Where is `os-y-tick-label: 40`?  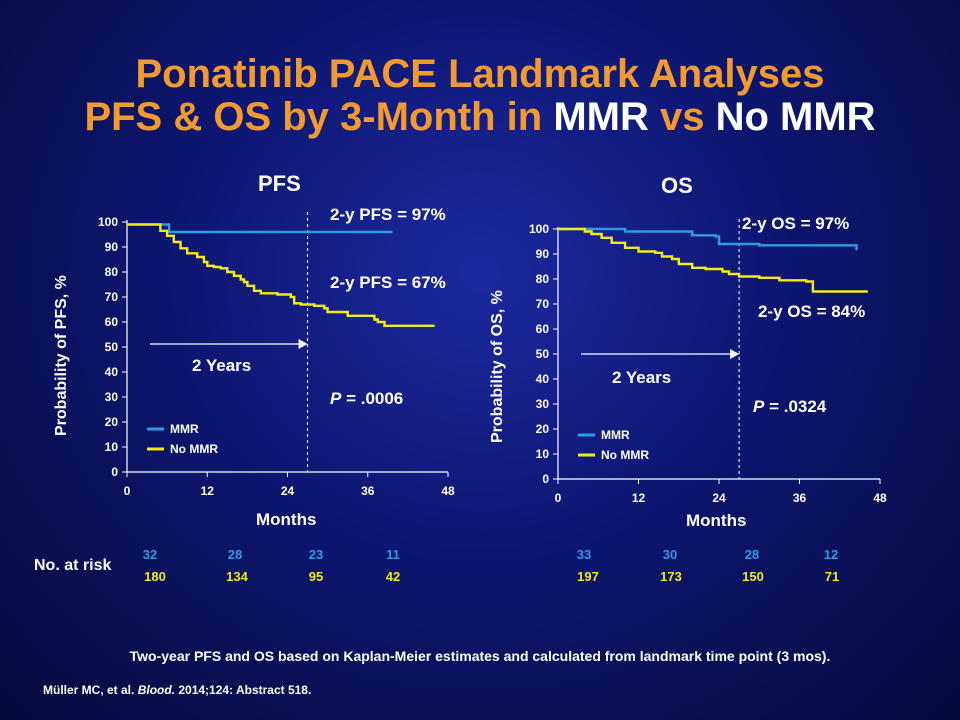
os-y-tick-label: 40 is located at coordinates (543, 379).